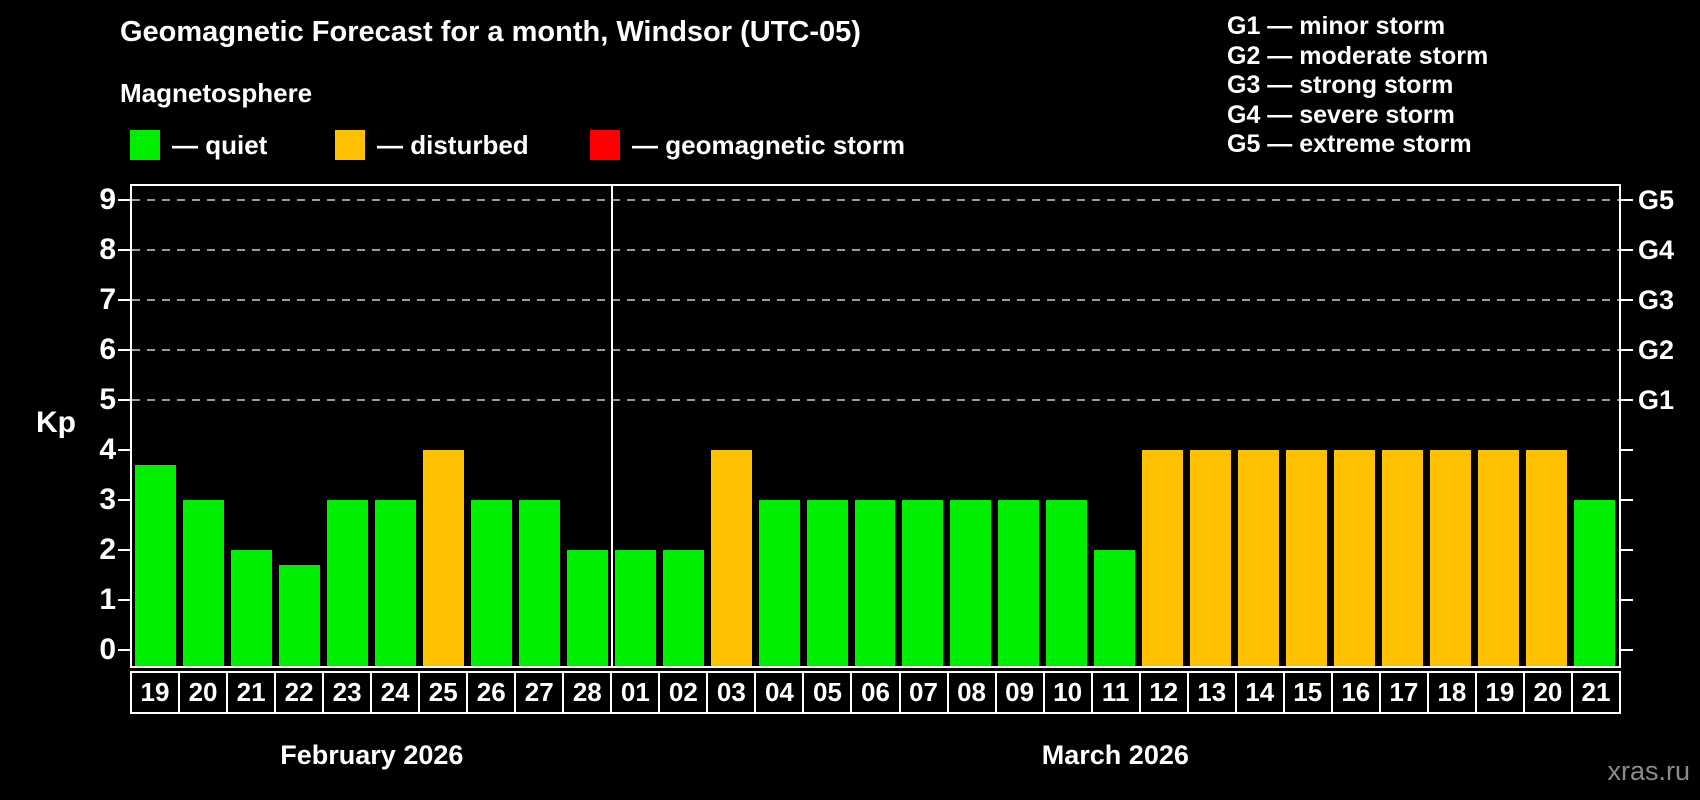 This screenshot has height=800, width=1700. Describe the element at coordinates (56, 422) in the screenshot. I see `y-axis-label: Kp` at that location.